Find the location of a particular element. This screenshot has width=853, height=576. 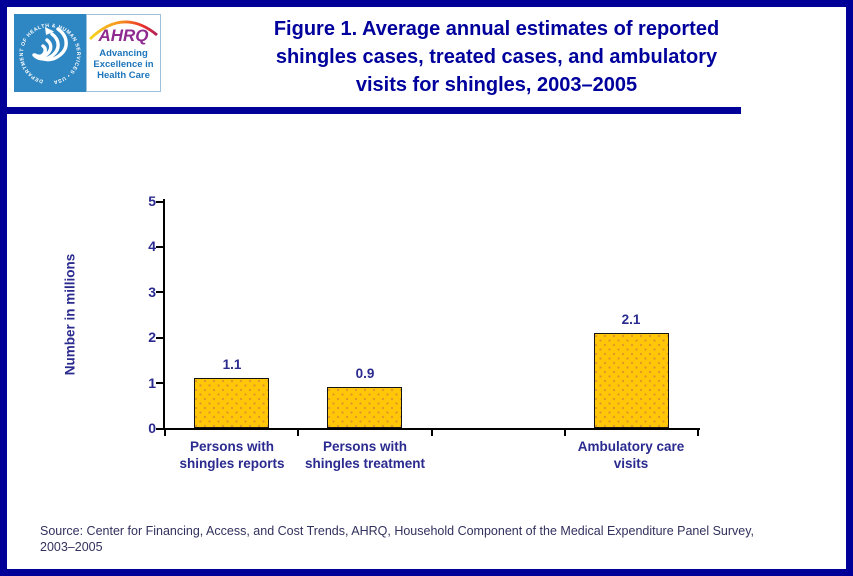

y-tick-label: 4 is located at coordinates (152, 246).